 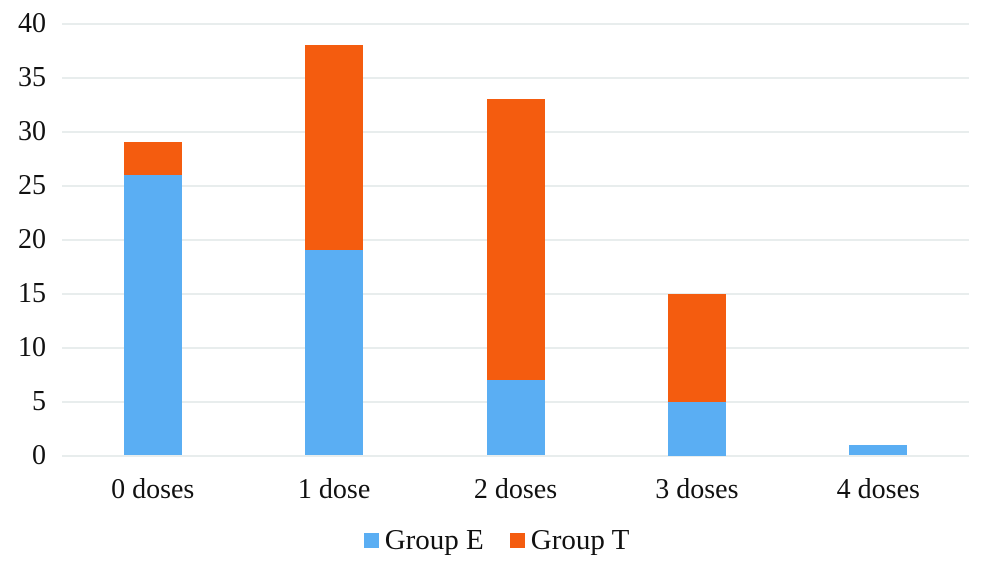 What do you see at coordinates (515, 489) in the screenshot?
I see `x-tick-label: 2 doses` at bounding box center [515, 489].